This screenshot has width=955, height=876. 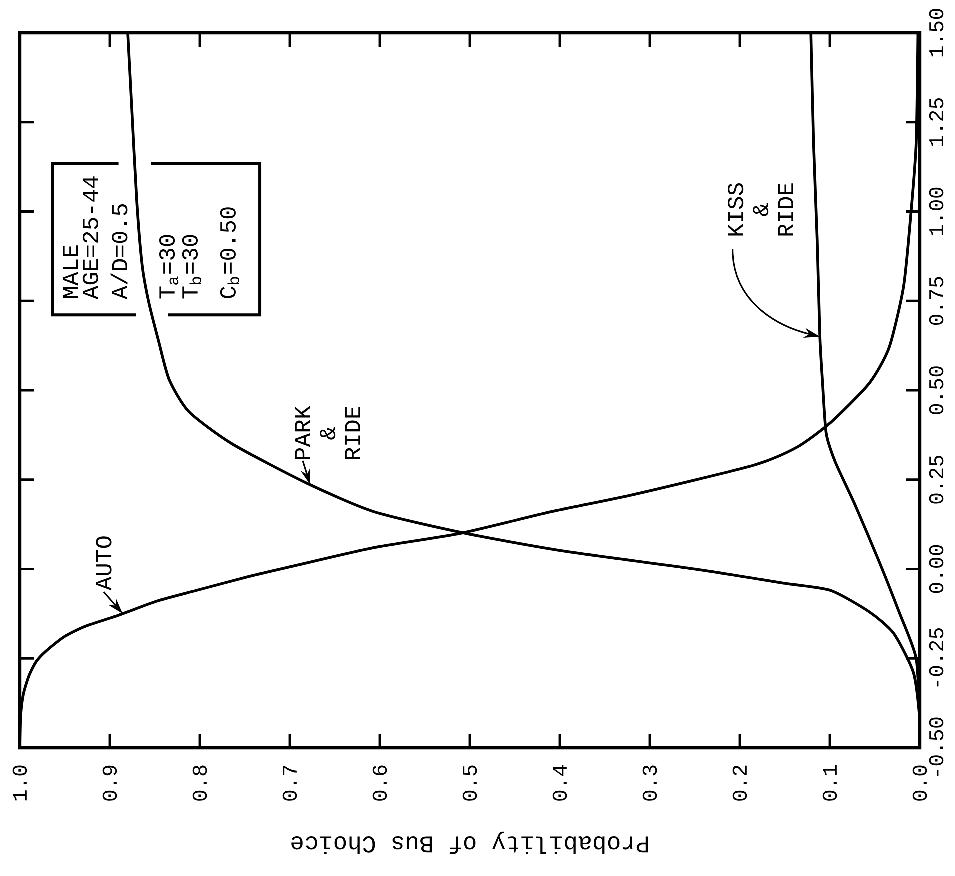 What do you see at coordinates (70, 272) in the screenshot?
I see `annotation: MALE` at bounding box center [70, 272].